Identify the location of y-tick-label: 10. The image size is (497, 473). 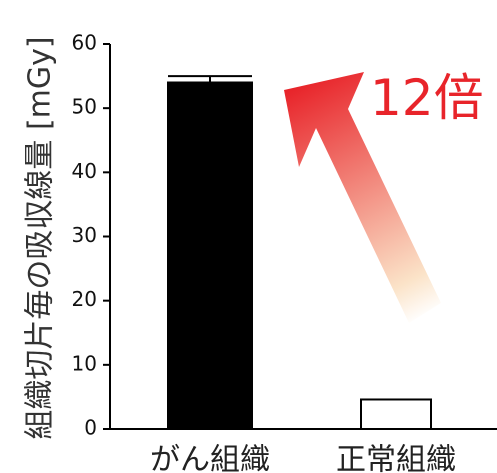
(84, 363).